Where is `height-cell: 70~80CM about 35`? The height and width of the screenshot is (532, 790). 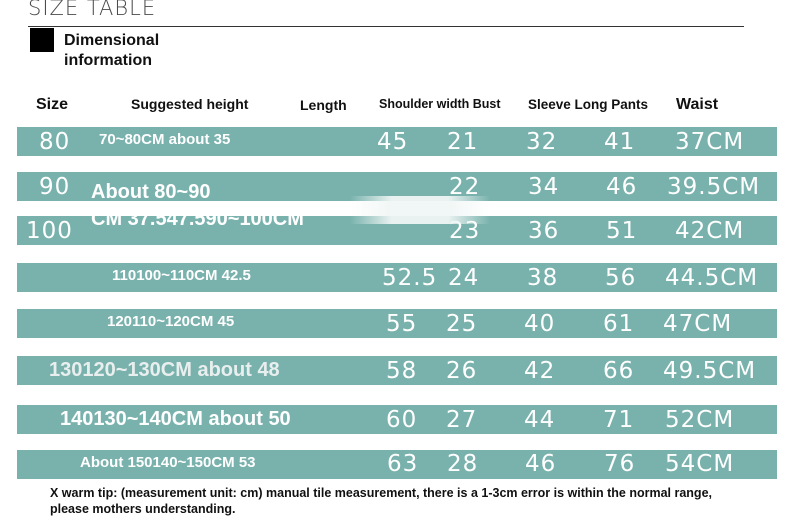 height-cell: 70~80CM about 35 is located at coordinates (165, 139).